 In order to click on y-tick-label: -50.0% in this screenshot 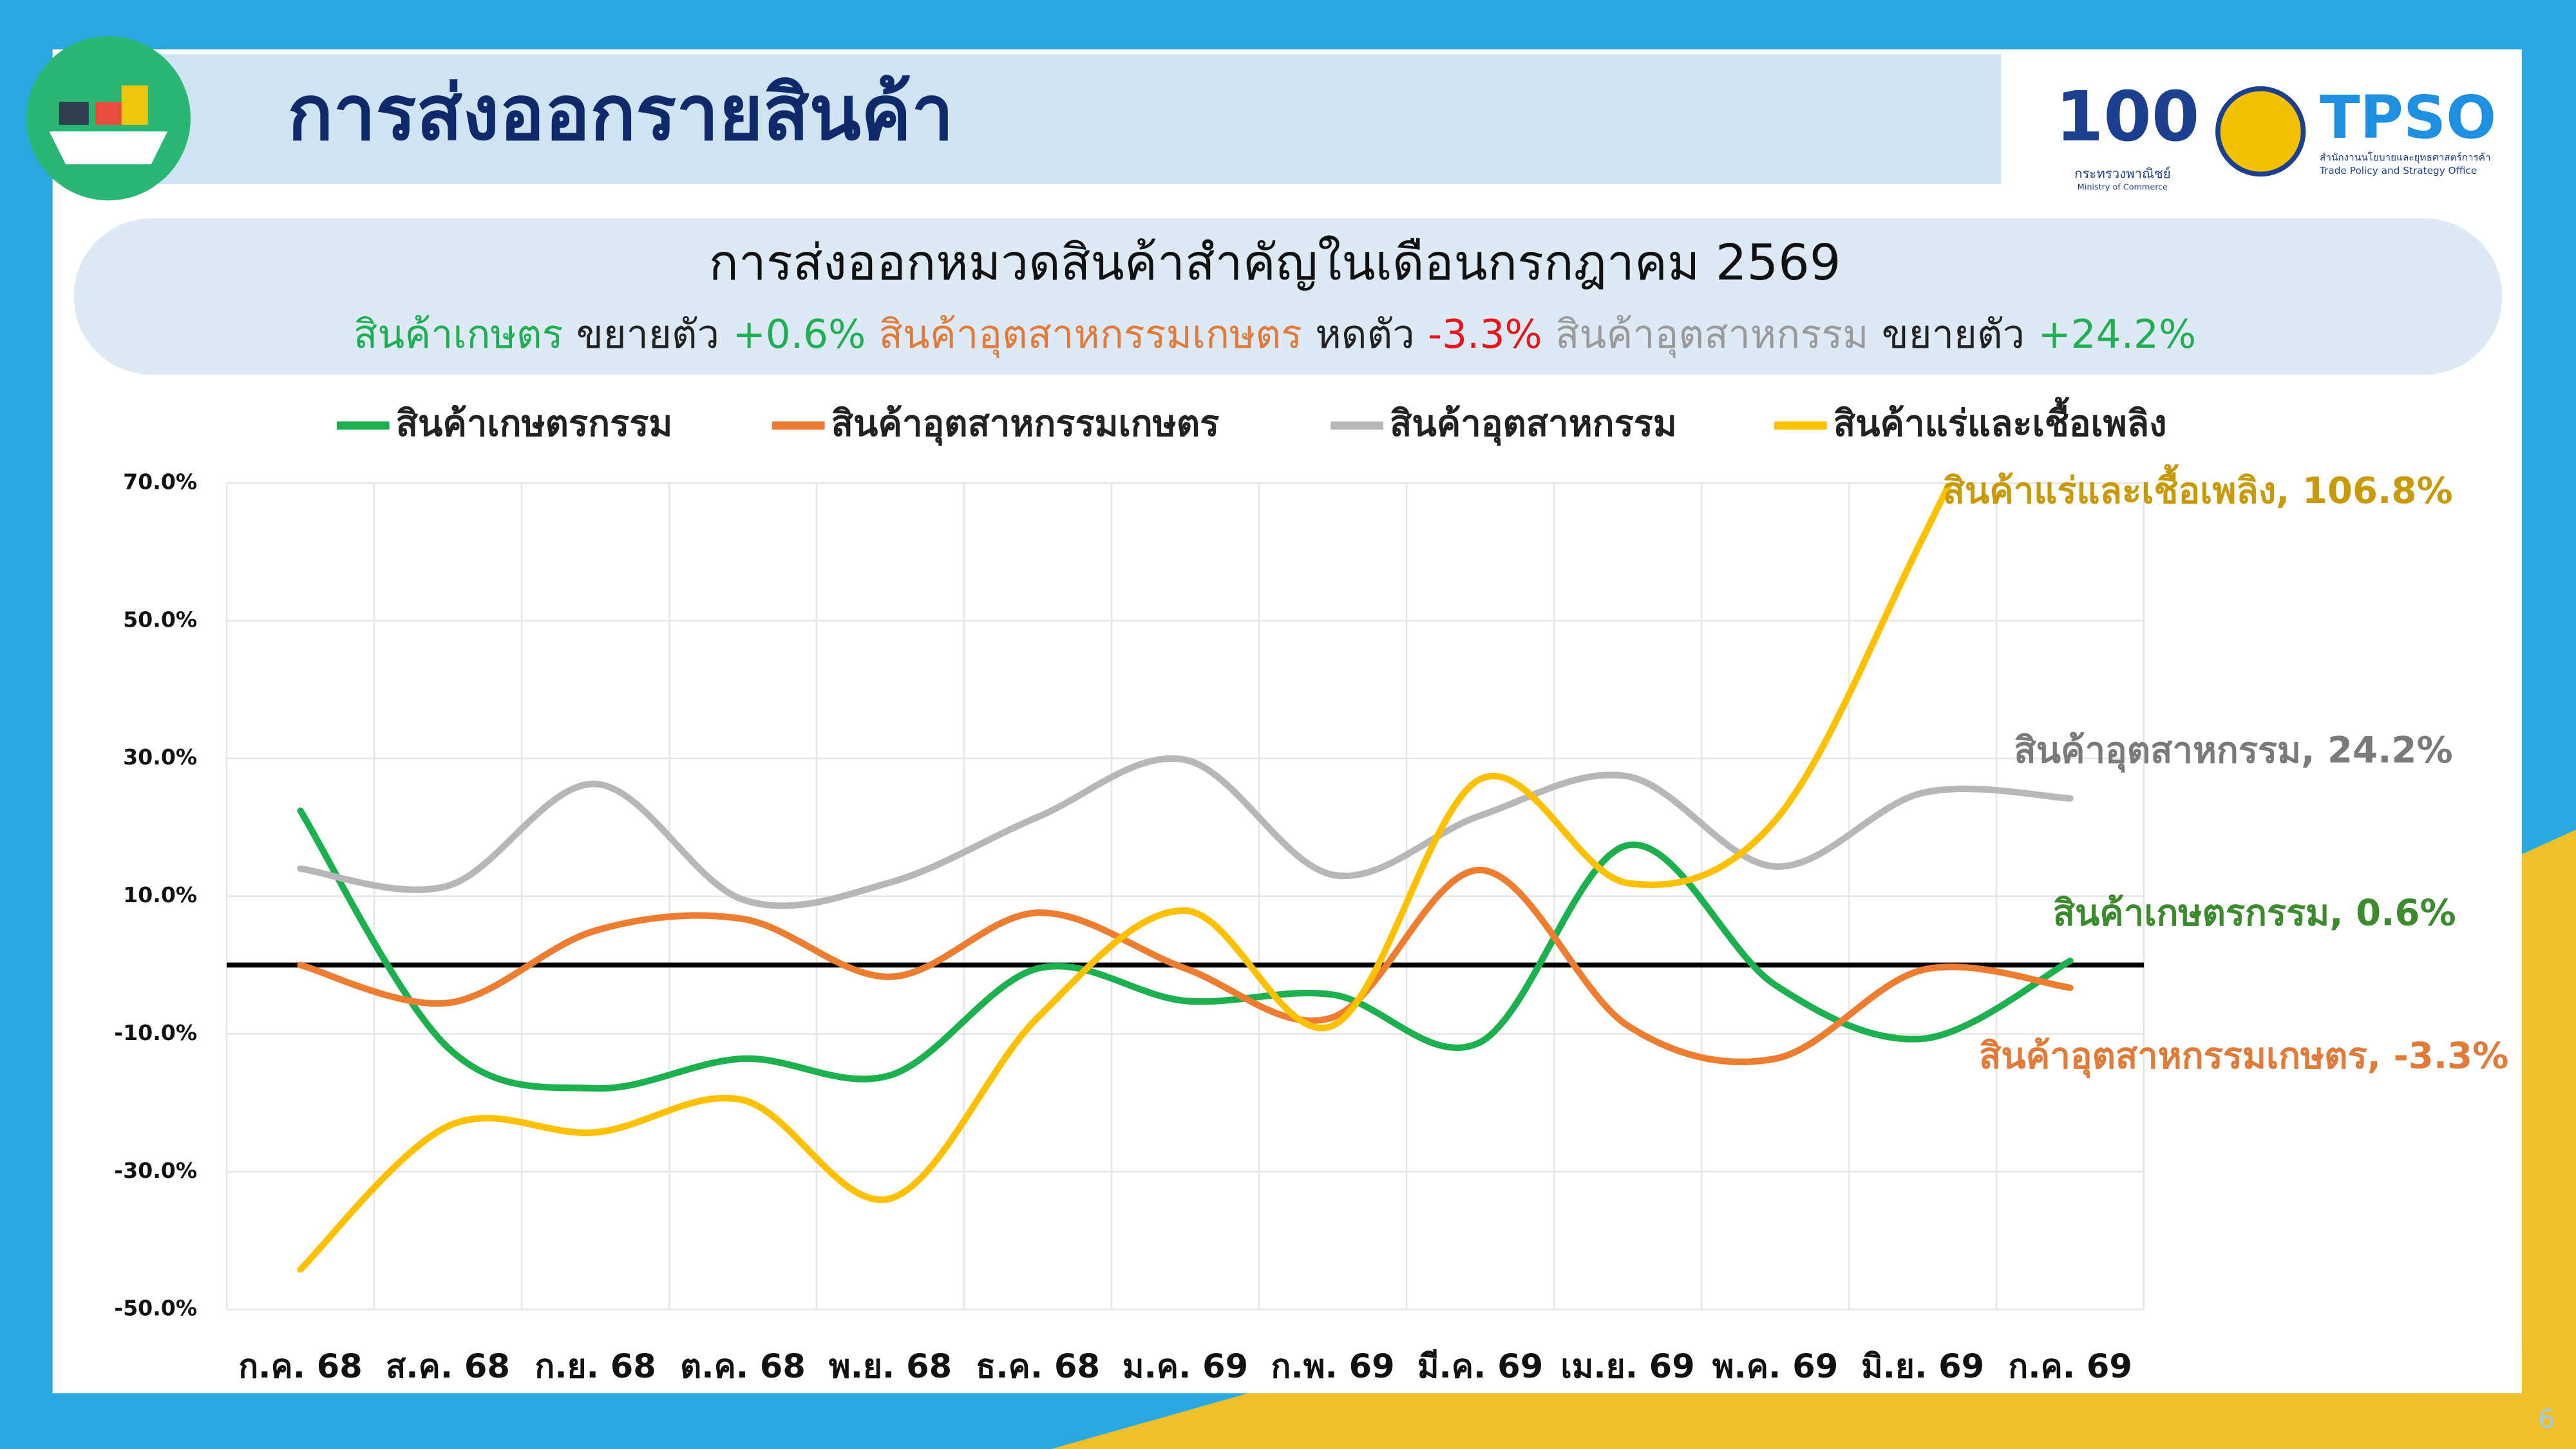, I will do `click(155, 1308)`.